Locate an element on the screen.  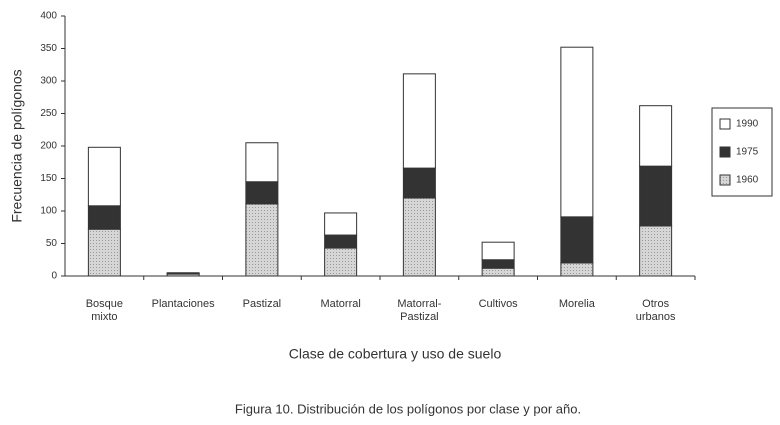
y-tick-label: 100 is located at coordinates (48, 211).